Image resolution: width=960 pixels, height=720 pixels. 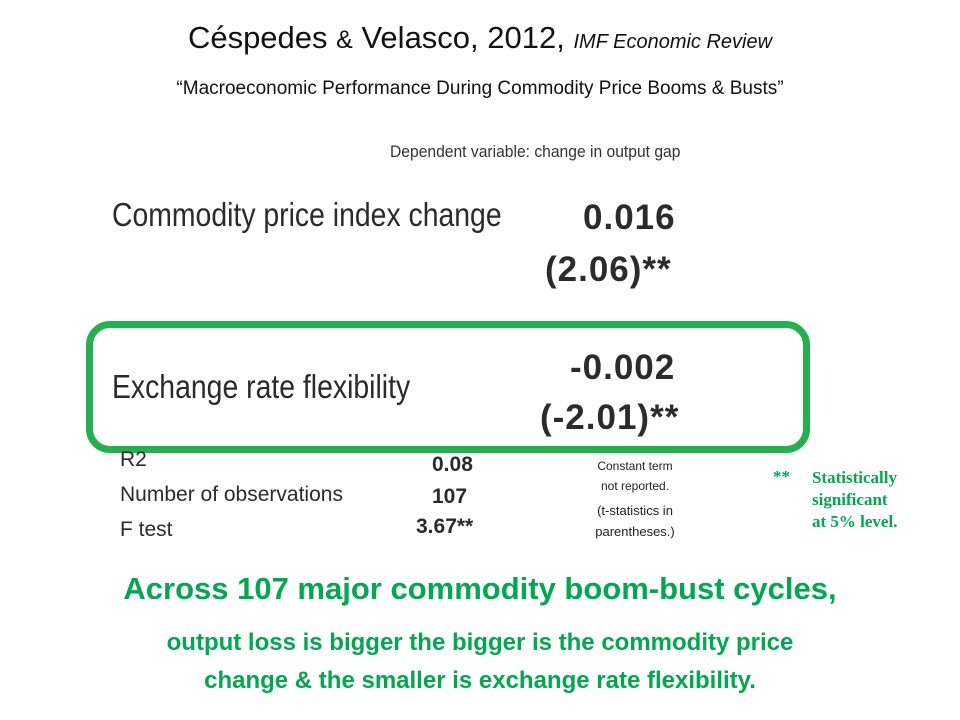 What do you see at coordinates (261, 386) in the screenshot?
I see `regressor-label-exchange-rate: Exchange rate flexibility` at bounding box center [261, 386].